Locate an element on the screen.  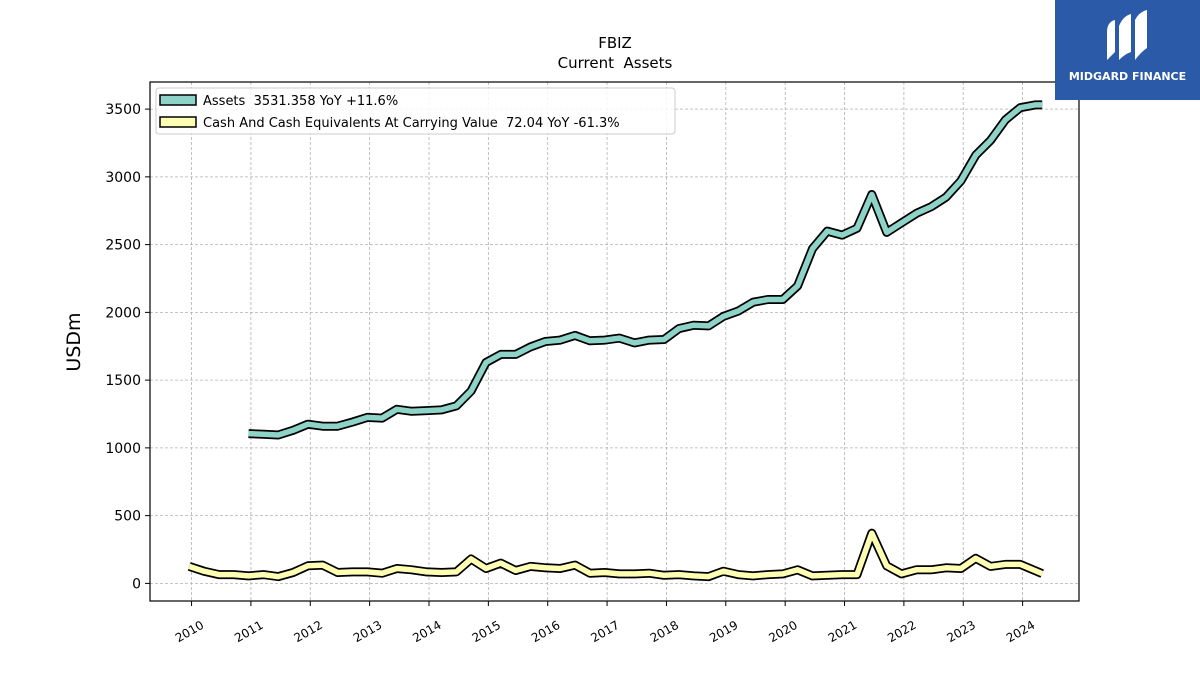
x-tick-label: 2019 is located at coordinates (723, 631).